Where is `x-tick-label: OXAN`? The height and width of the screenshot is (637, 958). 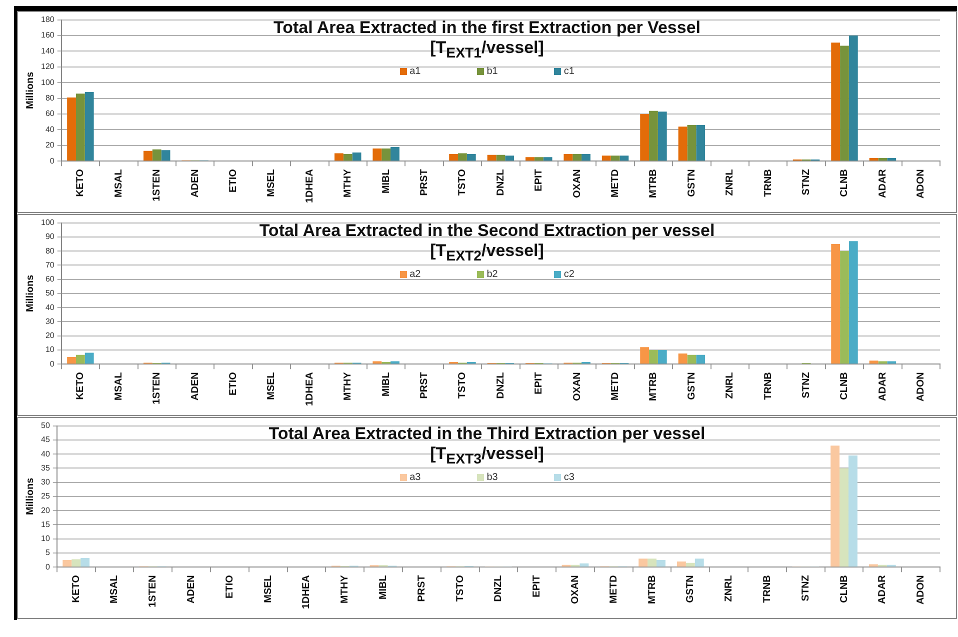 x-tick-label: OXAN is located at coordinates (577, 387).